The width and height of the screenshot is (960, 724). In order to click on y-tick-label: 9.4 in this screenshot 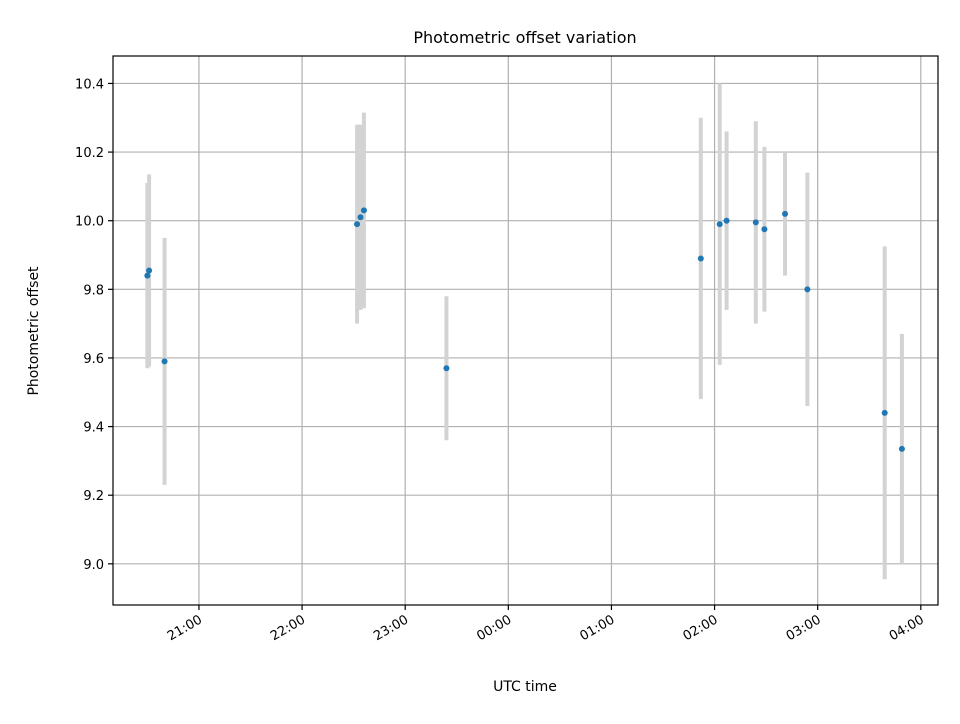, I will do `click(93, 428)`.